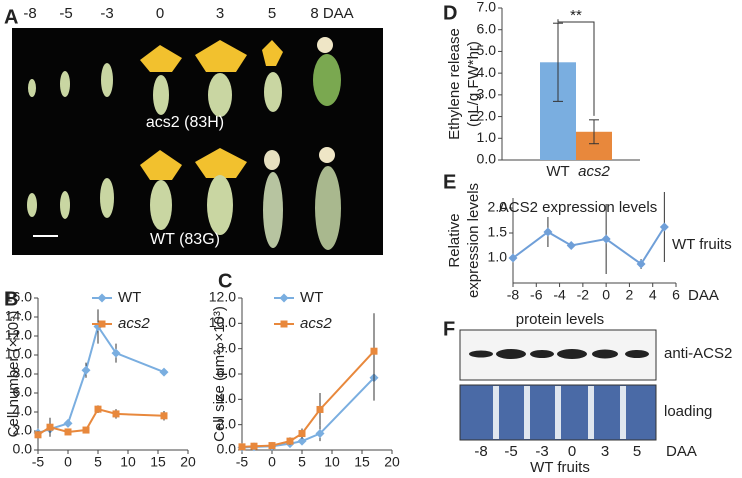 The width and height of the screenshot is (742, 478). Describe the element at coordinates (637, 451) in the screenshot. I see `lane-label: 5` at that location.